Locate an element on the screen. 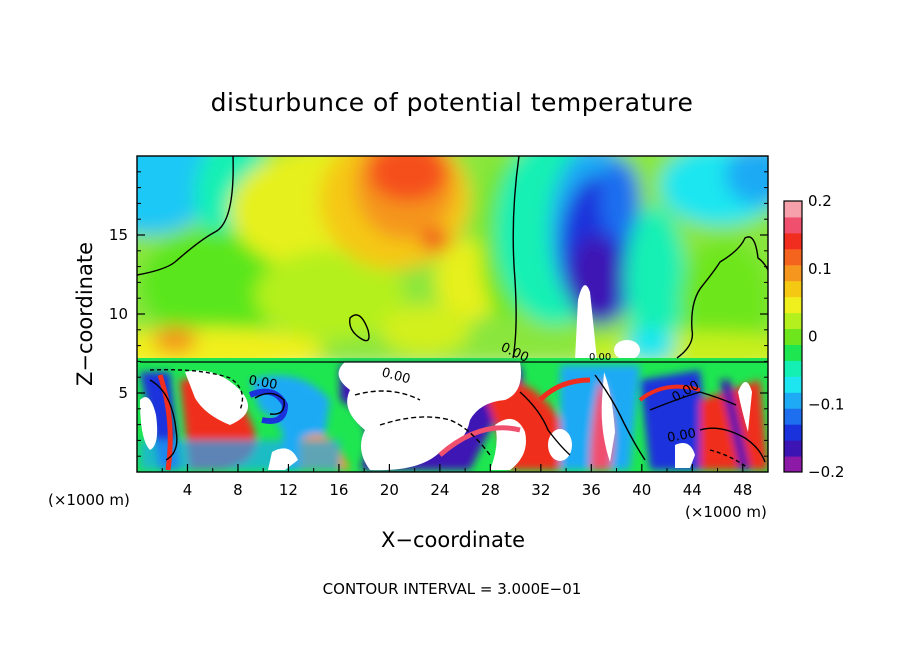 This screenshot has height=654, width=904. red-swirl is located at coordinates (268, 406).